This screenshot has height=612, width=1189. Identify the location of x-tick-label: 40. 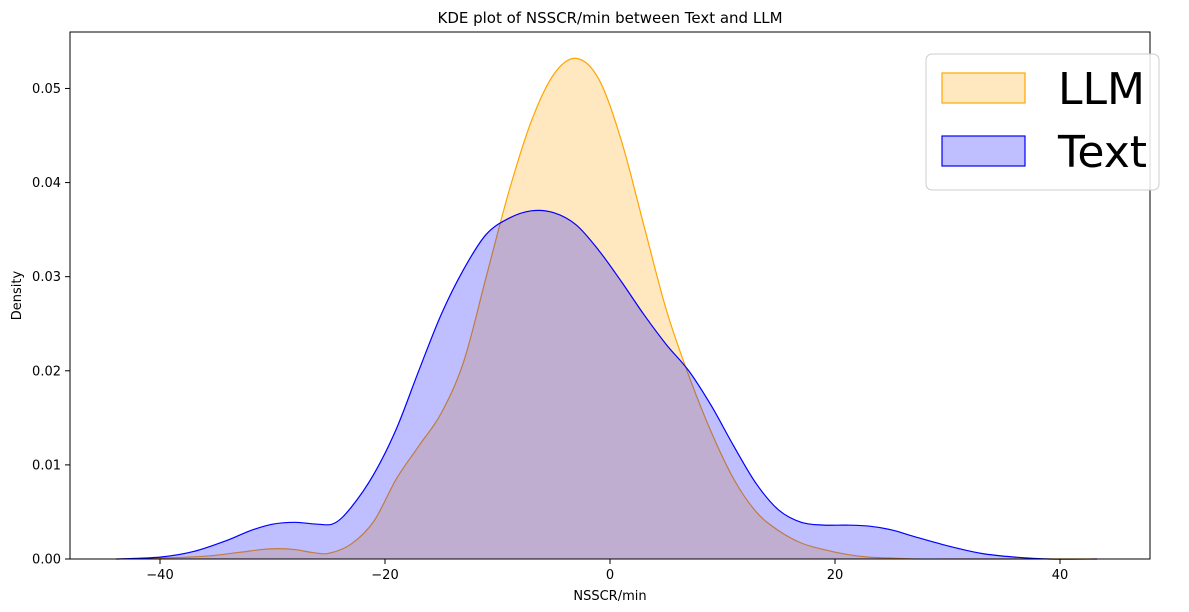
(1060, 575).